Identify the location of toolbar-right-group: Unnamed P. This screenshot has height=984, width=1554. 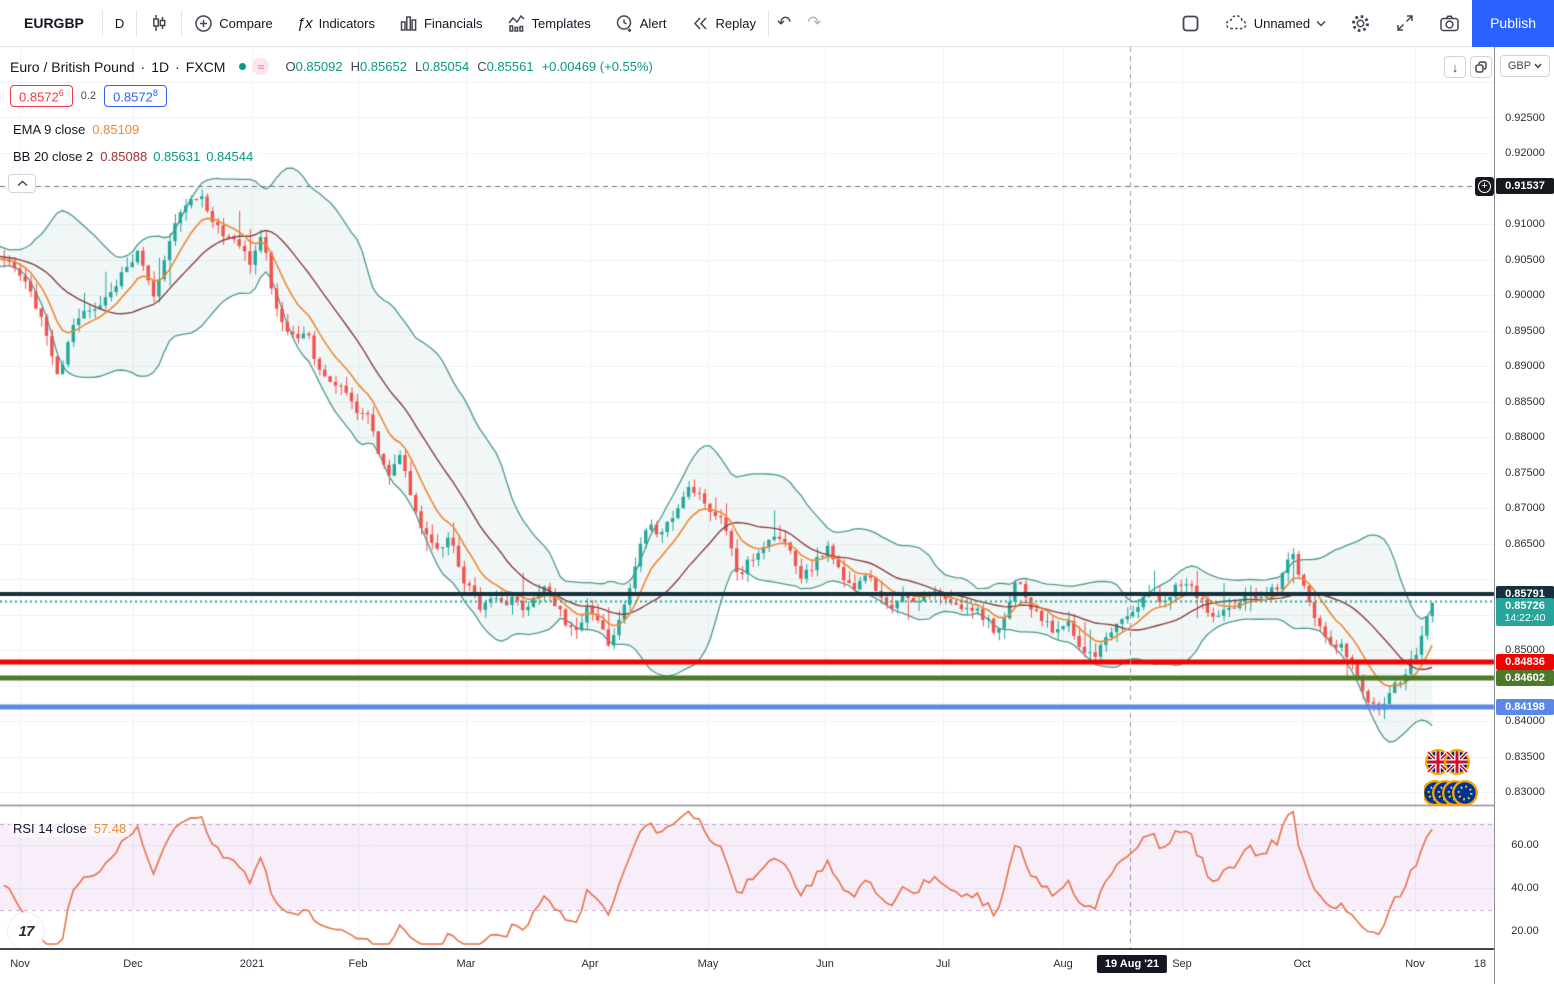
(1361, 23).